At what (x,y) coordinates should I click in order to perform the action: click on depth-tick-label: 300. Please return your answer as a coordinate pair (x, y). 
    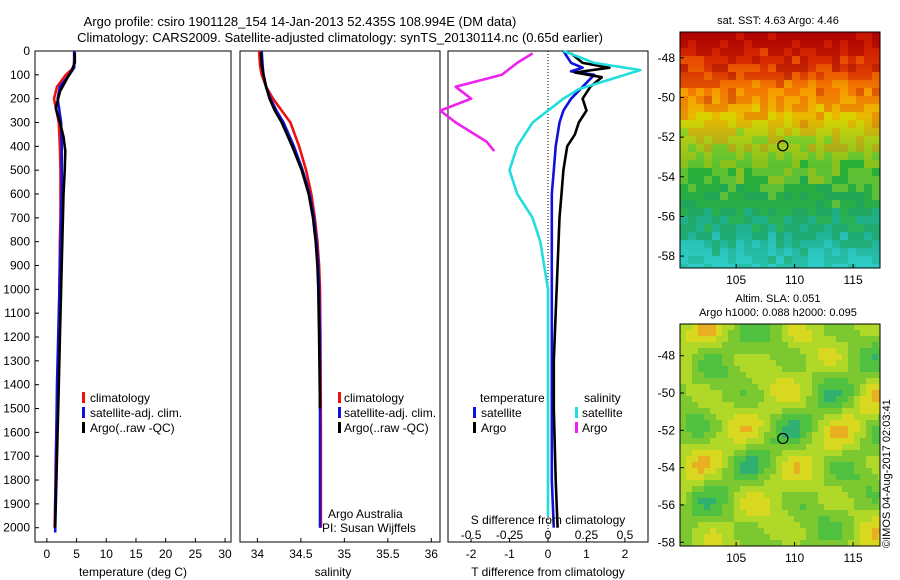
    Looking at the image, I should click on (20, 123).